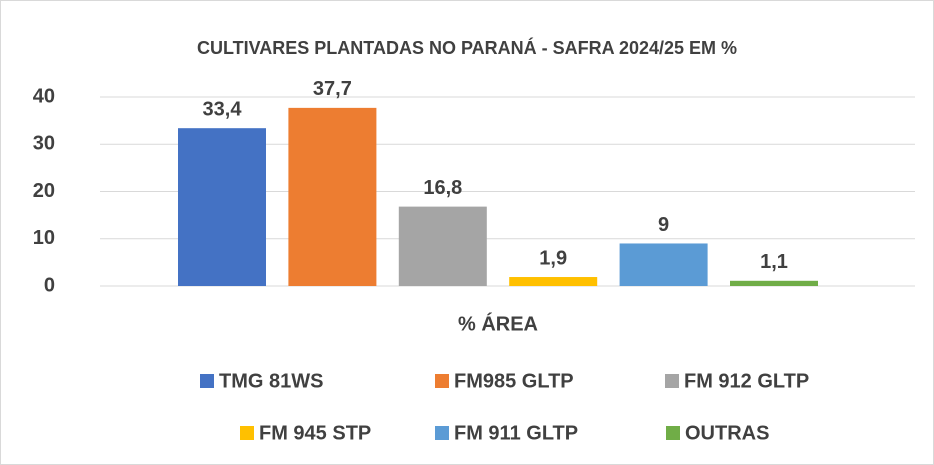  What do you see at coordinates (44, 96) in the screenshot?
I see `y-tick-label: 40` at bounding box center [44, 96].